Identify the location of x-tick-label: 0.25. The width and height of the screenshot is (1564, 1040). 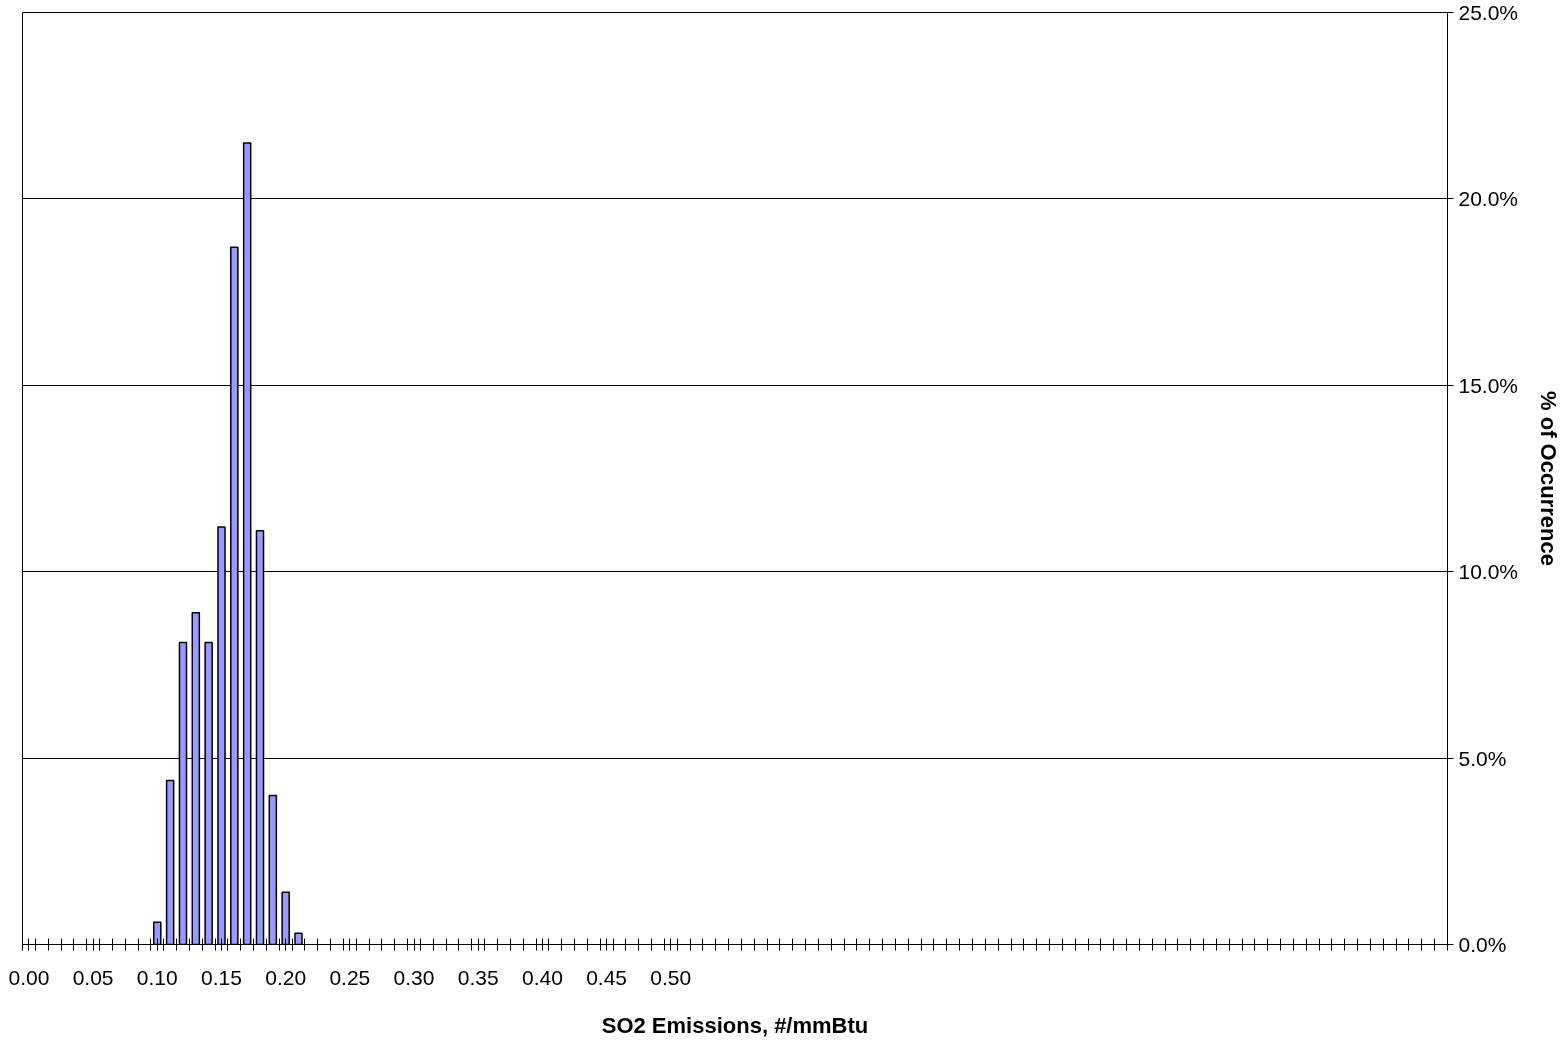
(350, 977).